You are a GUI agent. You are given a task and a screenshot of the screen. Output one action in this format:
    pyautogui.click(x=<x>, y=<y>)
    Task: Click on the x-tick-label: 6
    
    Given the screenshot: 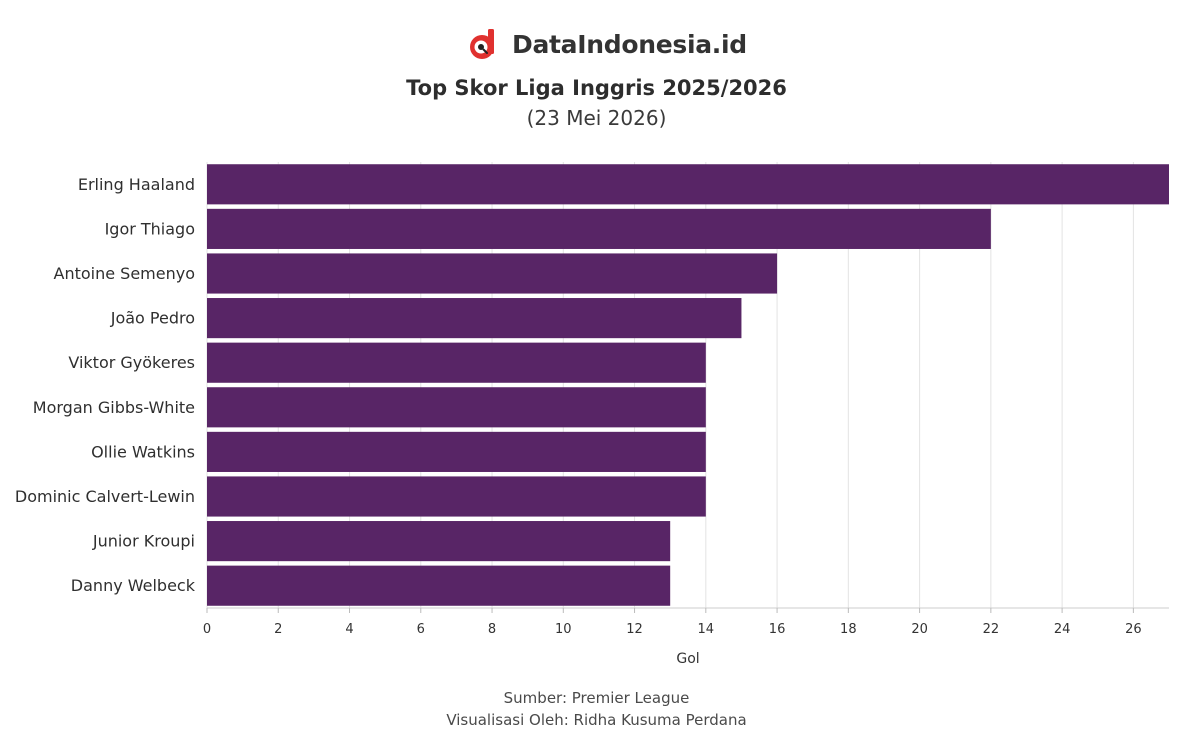 What is the action you would take?
    pyautogui.click(x=421, y=629)
    